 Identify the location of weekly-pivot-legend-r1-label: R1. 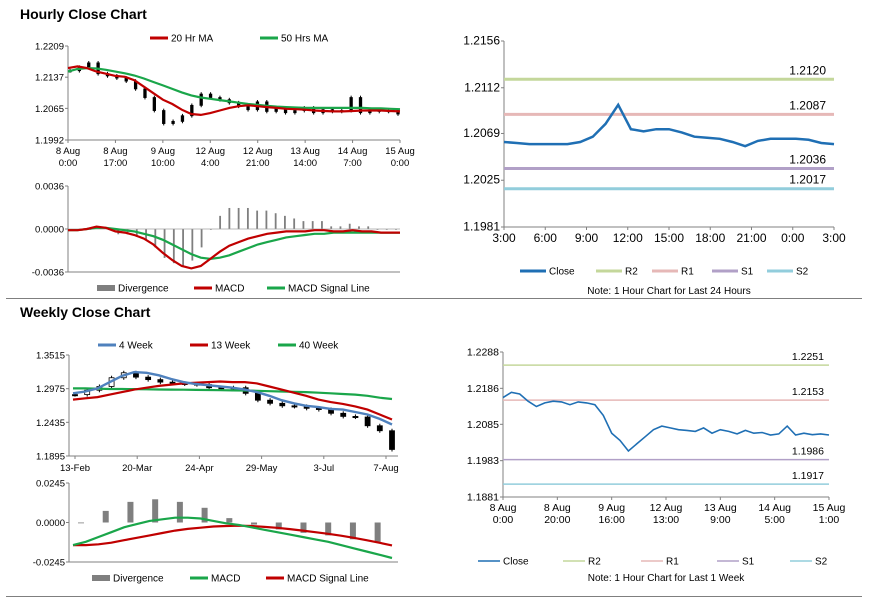
(672, 562).